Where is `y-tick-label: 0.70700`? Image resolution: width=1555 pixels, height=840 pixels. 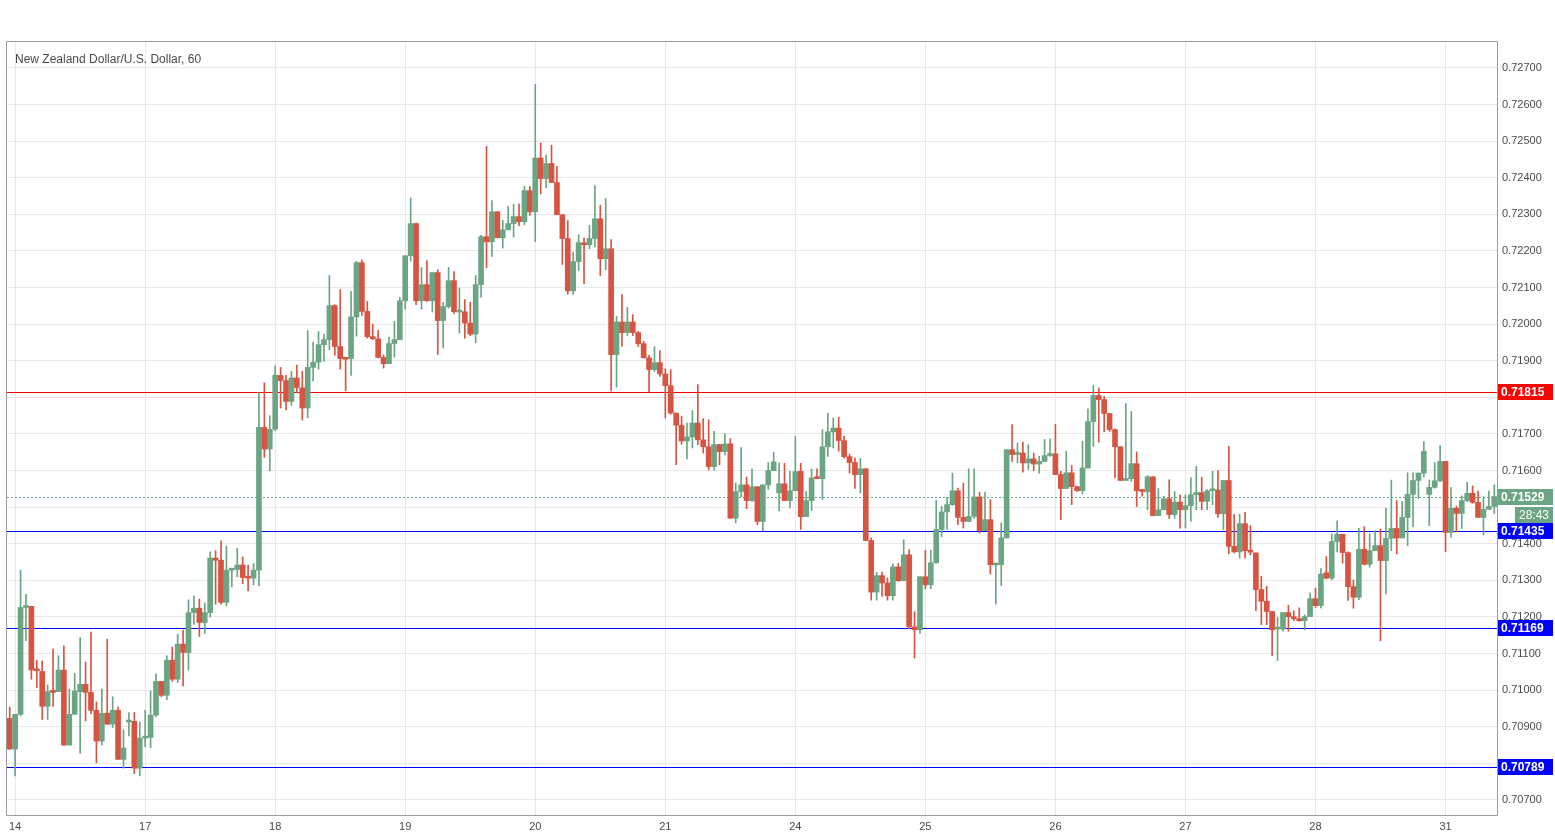 y-tick-label: 0.70700 is located at coordinates (1522, 799).